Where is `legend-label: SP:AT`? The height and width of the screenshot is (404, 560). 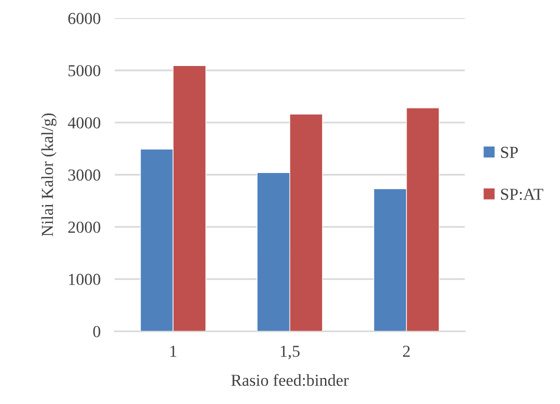 legend-label: SP:AT is located at coordinates (522, 194).